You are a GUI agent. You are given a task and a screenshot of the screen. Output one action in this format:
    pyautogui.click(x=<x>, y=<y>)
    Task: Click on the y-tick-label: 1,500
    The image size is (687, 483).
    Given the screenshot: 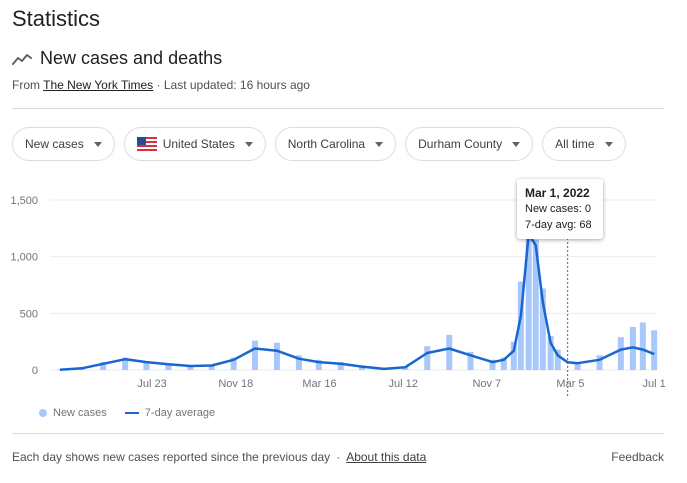 What is the action you would take?
    pyautogui.click(x=24, y=201)
    